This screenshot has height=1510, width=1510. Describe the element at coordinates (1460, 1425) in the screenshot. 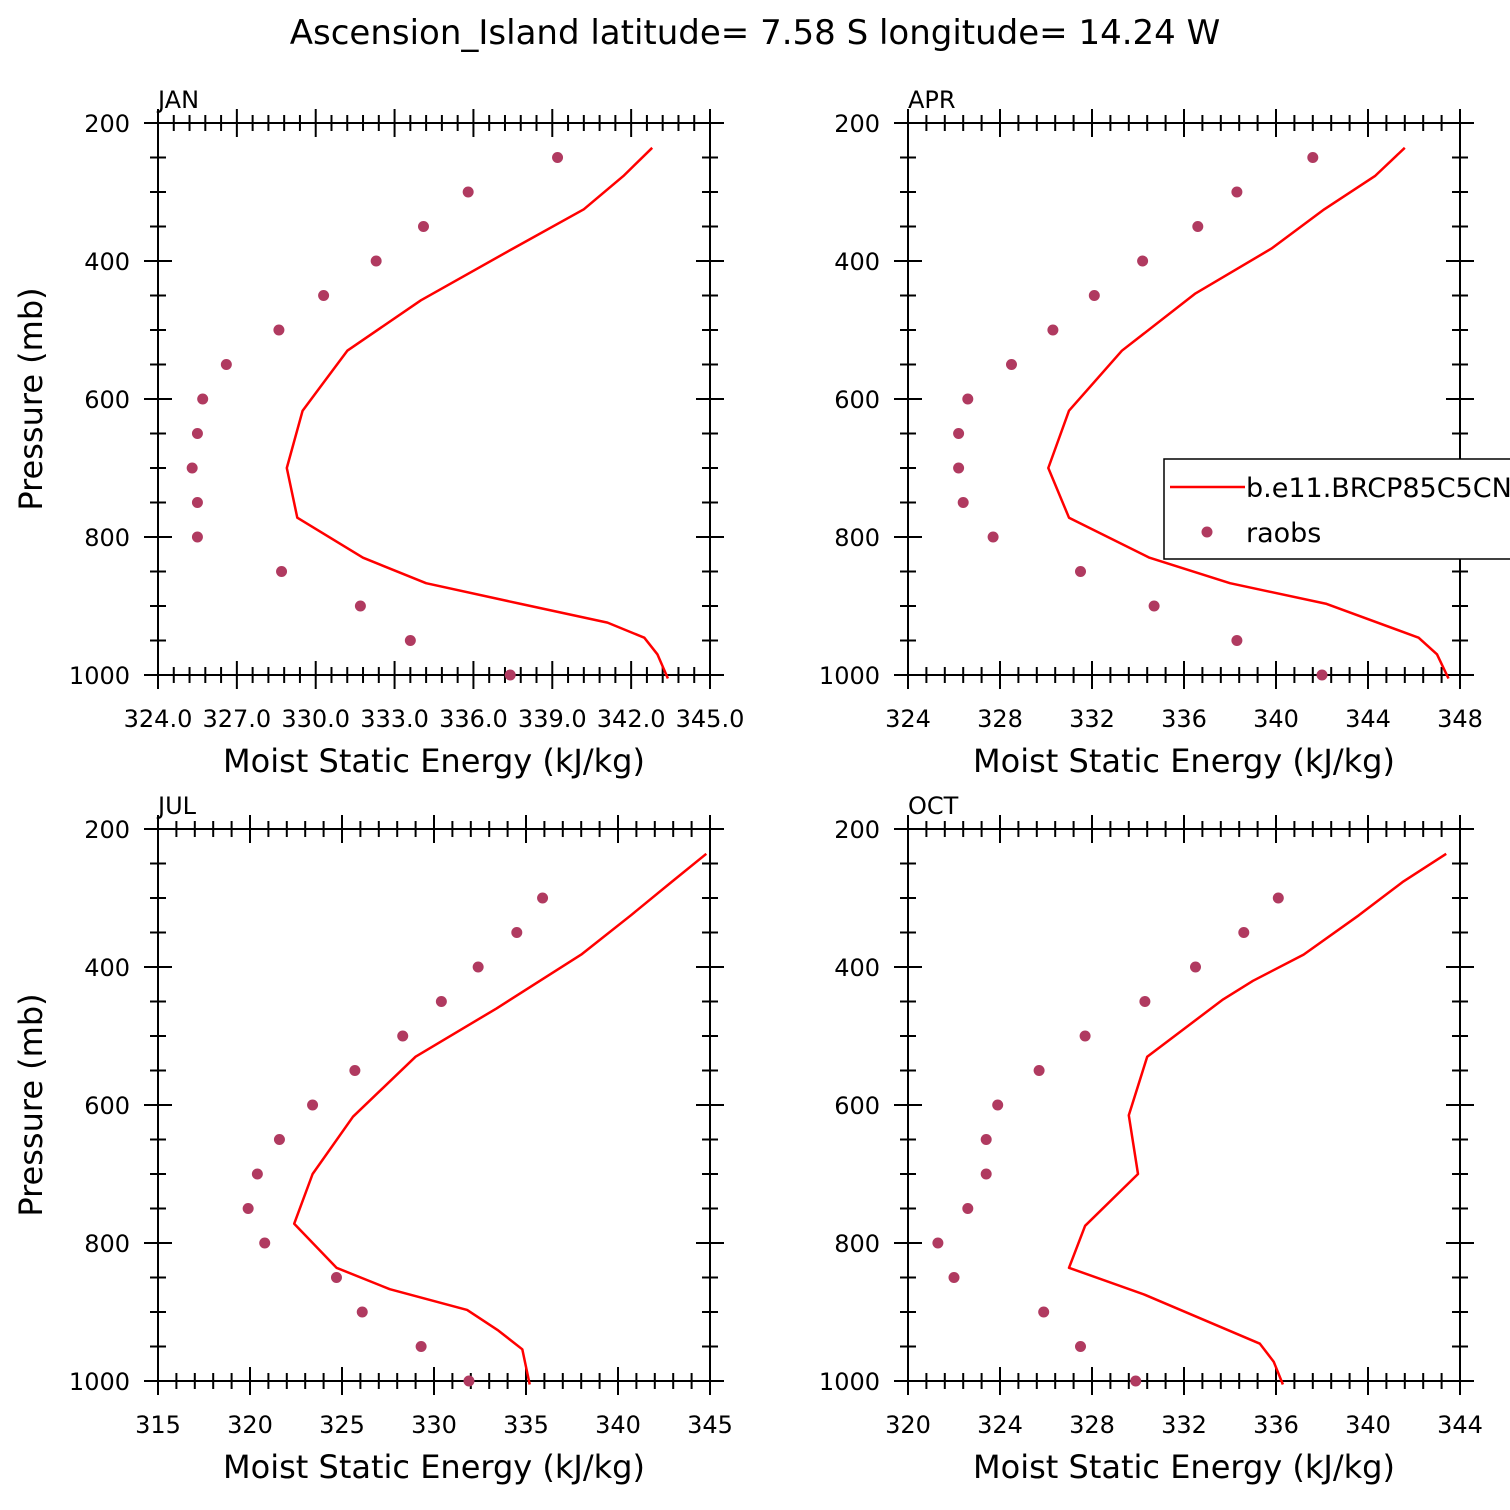

I see `x-tick-label: 344` at that location.